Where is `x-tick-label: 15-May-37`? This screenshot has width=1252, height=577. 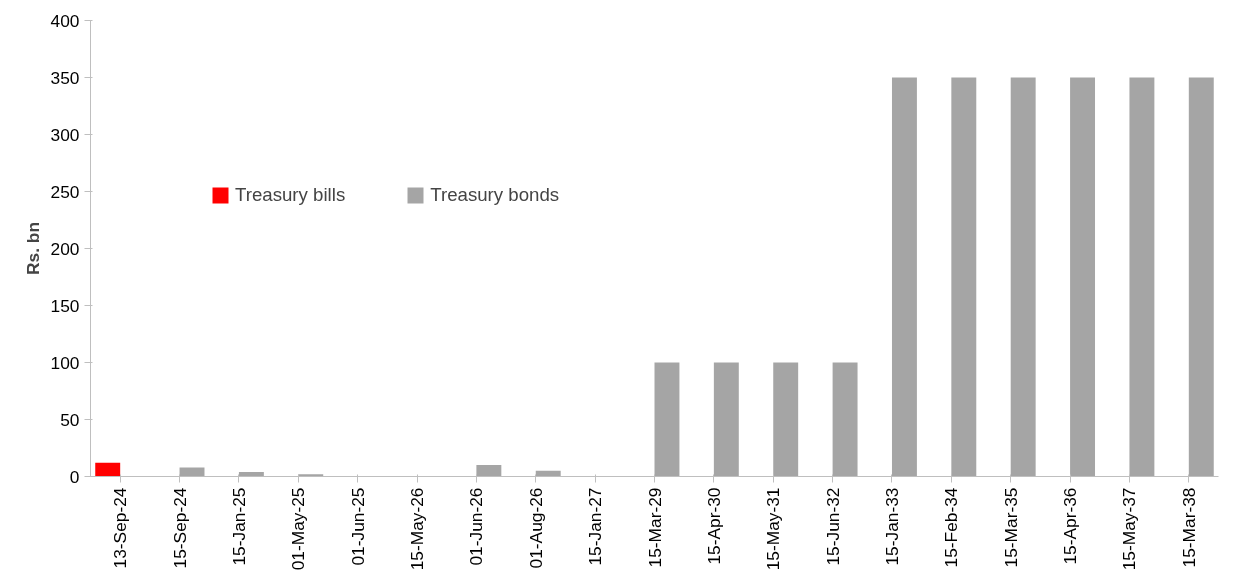
x-tick-label: 15-May-37 is located at coordinates (1129, 529).